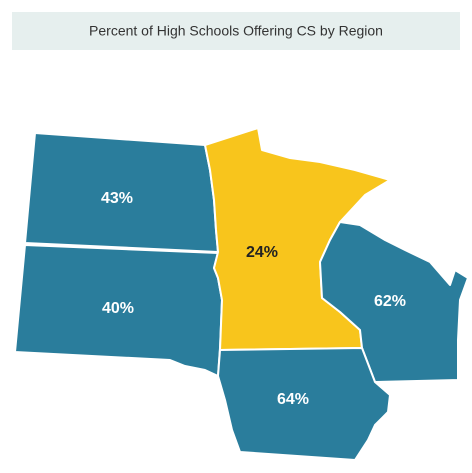  What do you see at coordinates (262, 252) in the screenshot?
I see `region-label: 24%` at bounding box center [262, 252].